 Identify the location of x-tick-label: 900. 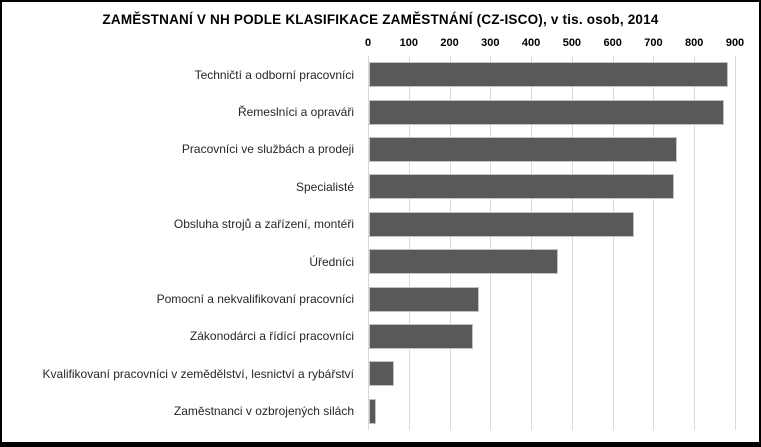
(735, 43).